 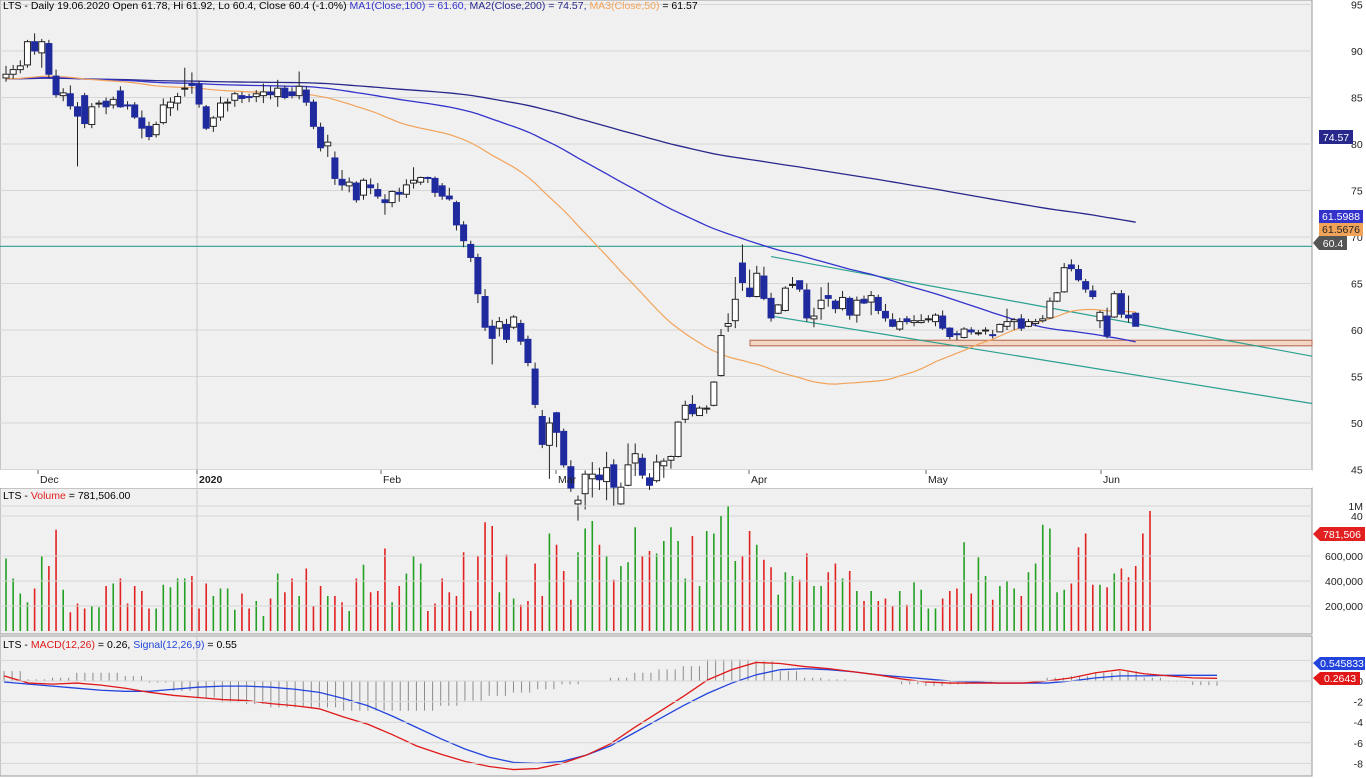 What do you see at coordinates (12, 645) in the screenshot?
I see `macd-header-symbol: LTS` at bounding box center [12, 645].